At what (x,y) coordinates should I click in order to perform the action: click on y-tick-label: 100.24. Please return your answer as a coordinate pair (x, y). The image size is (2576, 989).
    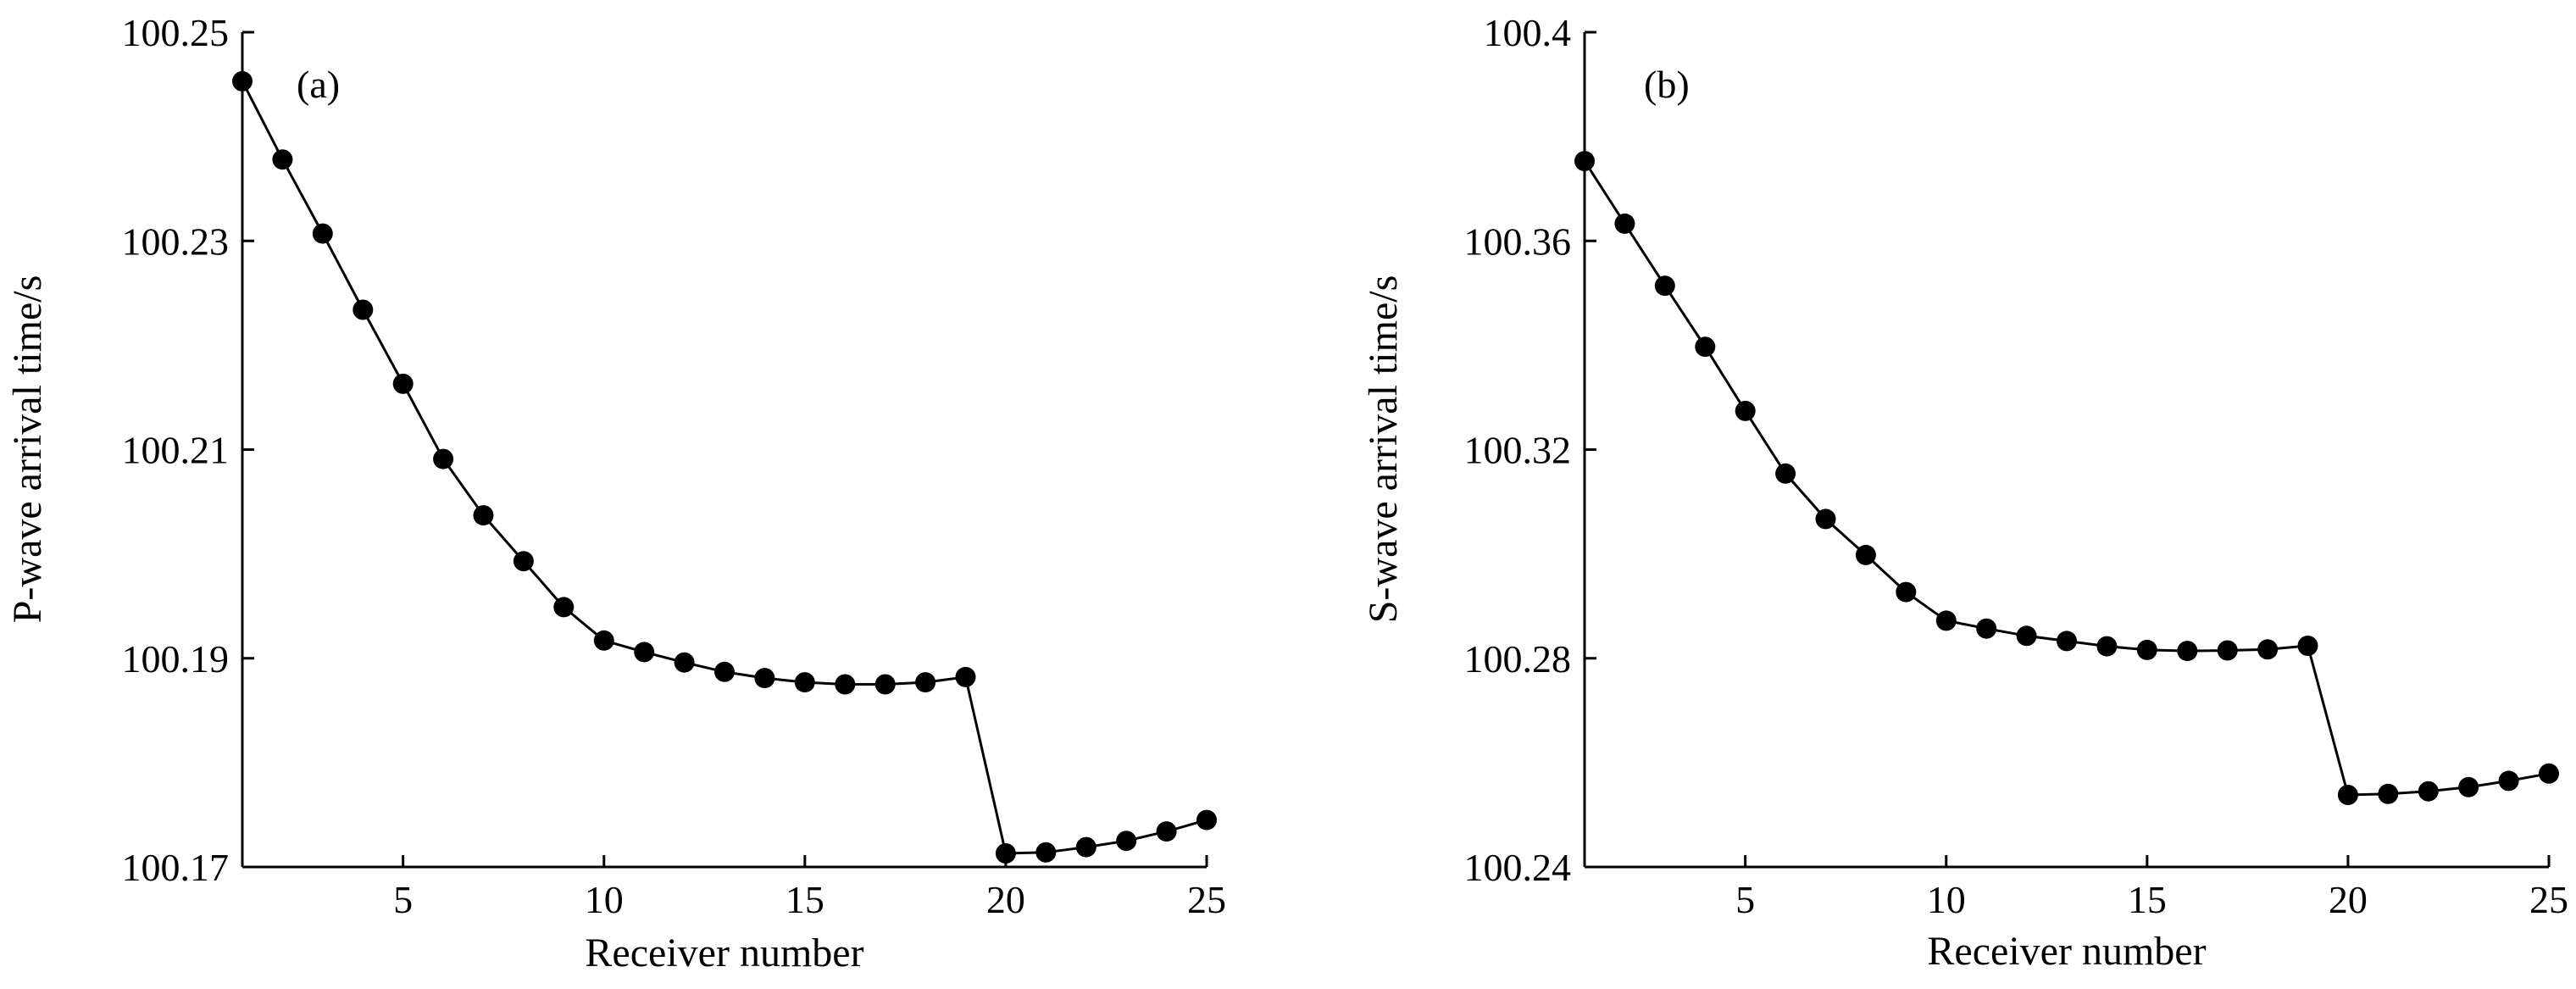
    Looking at the image, I should click on (1518, 867).